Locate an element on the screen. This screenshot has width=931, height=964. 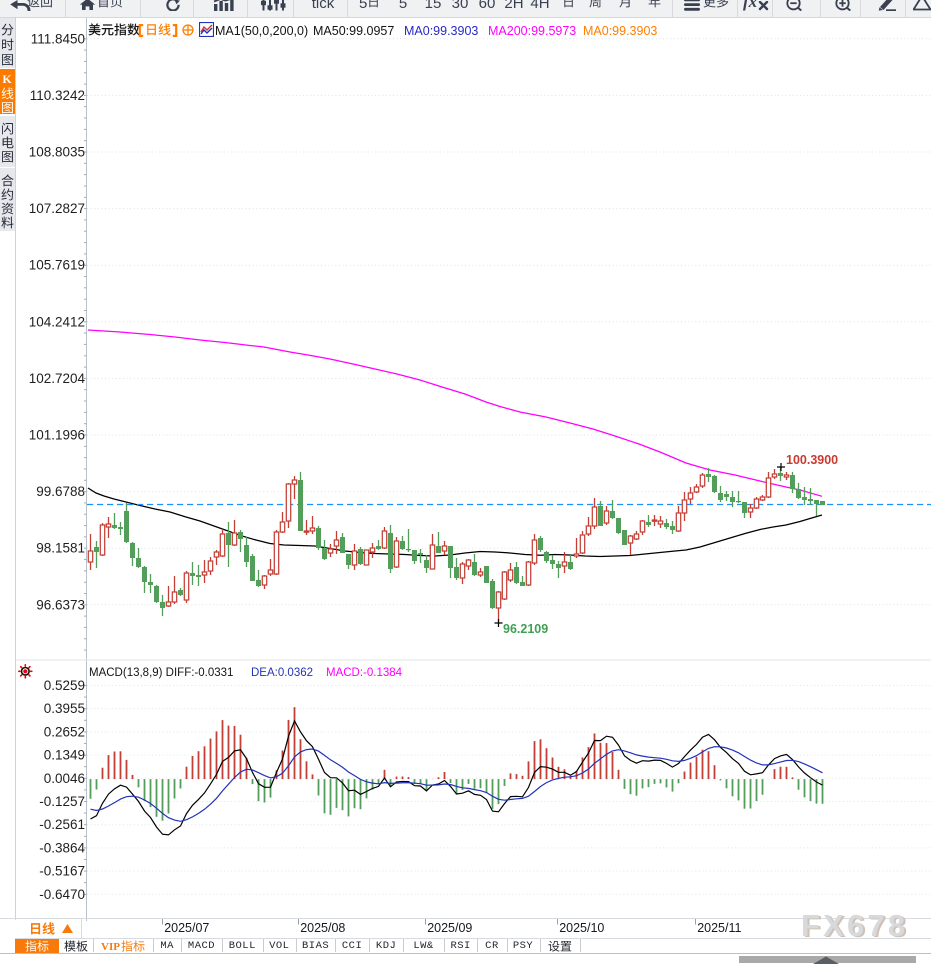
svg-text: -0.6470 is located at coordinates (62, 894).